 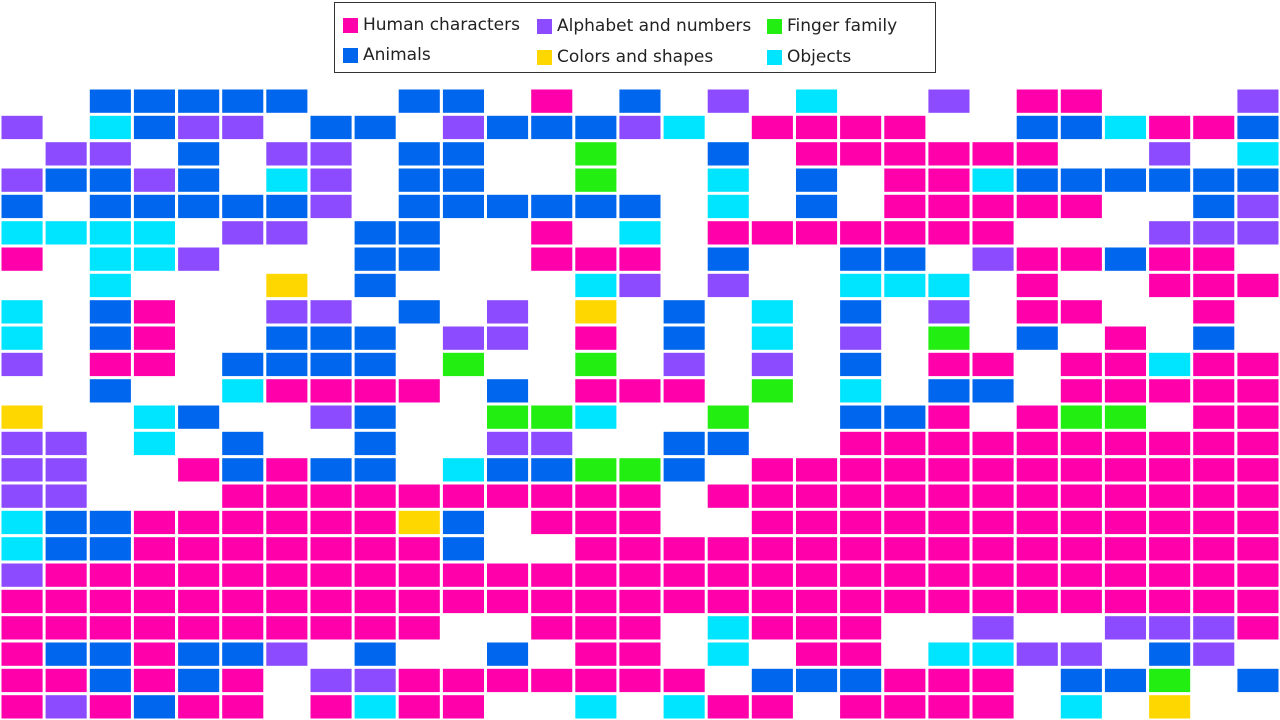 What do you see at coordinates (809, 57) in the screenshot?
I see `legend-item-objects: Objects` at bounding box center [809, 57].